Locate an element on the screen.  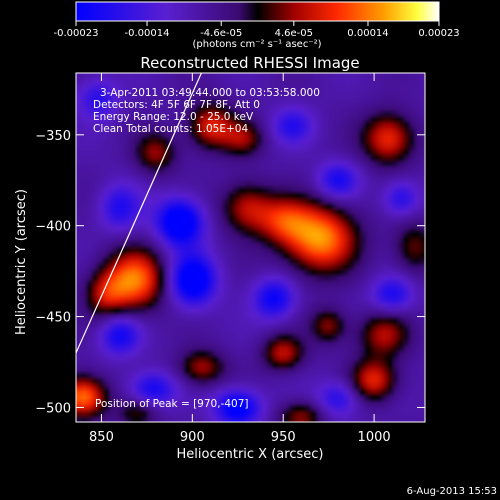
x-tick-label: 900 is located at coordinates (192, 437).